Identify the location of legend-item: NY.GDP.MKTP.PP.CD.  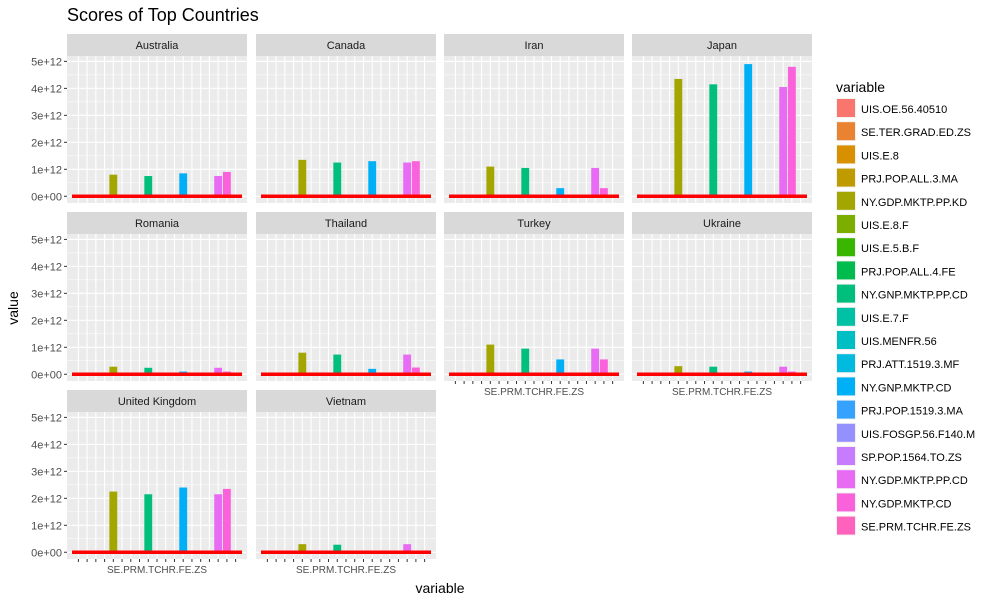
(902, 479).